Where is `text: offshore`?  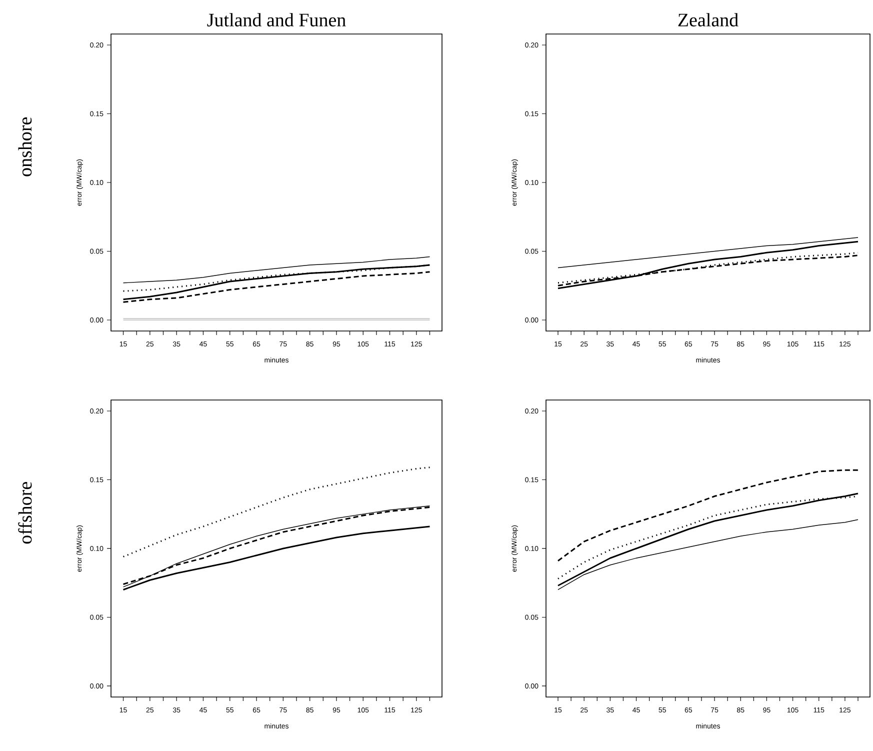 text: offshore is located at coordinates (25, 513).